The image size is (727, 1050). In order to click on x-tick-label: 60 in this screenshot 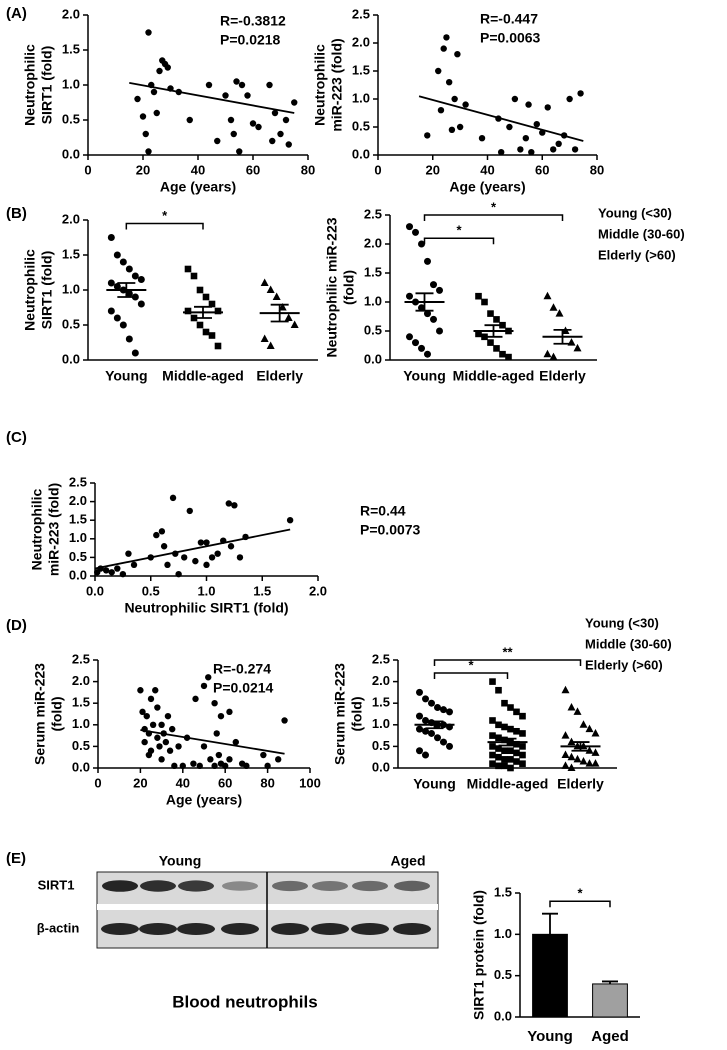, I will do `click(225, 782)`.